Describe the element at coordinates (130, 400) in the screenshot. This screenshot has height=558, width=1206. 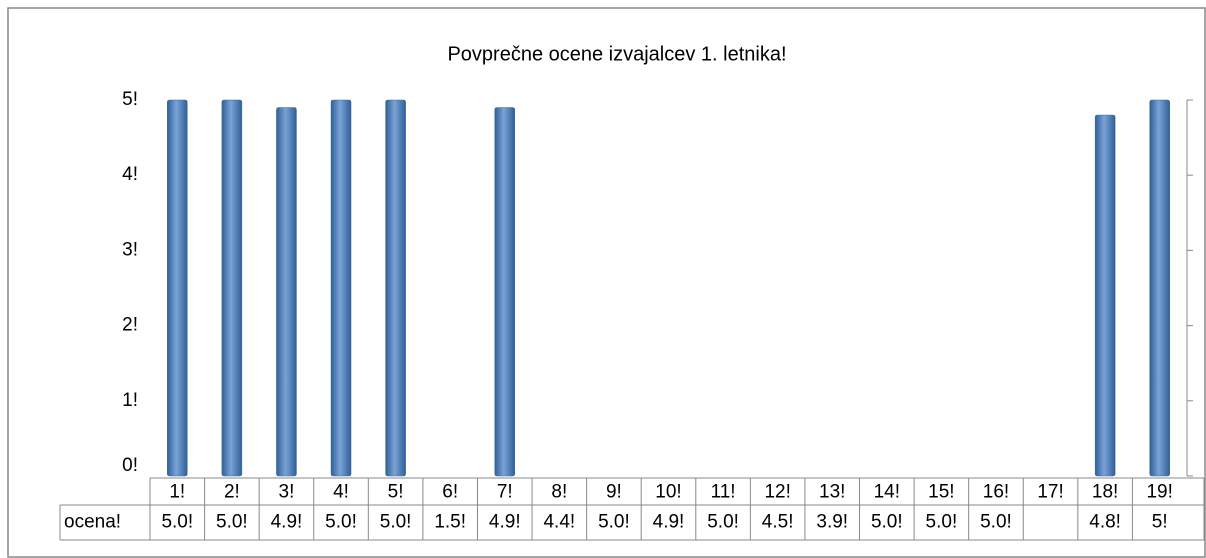
I see `y-tick-label: 1!` at that location.